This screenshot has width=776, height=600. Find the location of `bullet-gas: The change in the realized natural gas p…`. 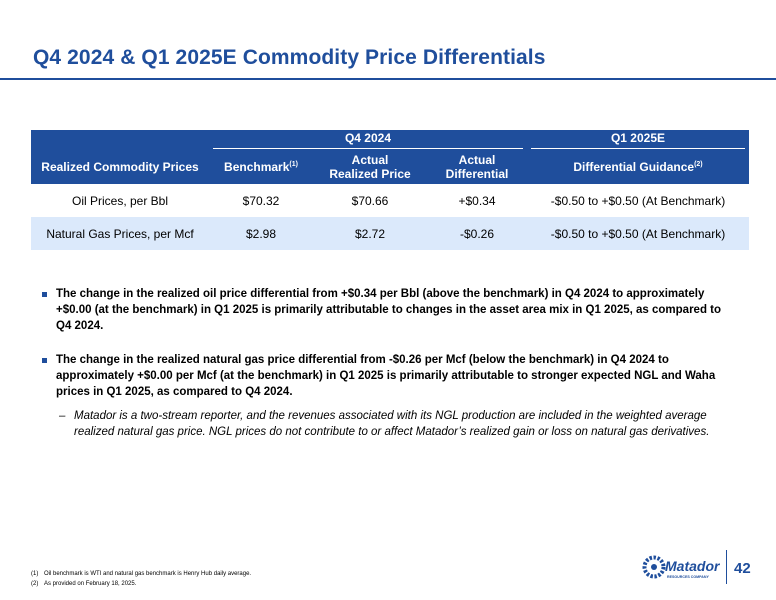

bullet-gas: The change in the realized natural gas p… is located at coordinates (387, 376).